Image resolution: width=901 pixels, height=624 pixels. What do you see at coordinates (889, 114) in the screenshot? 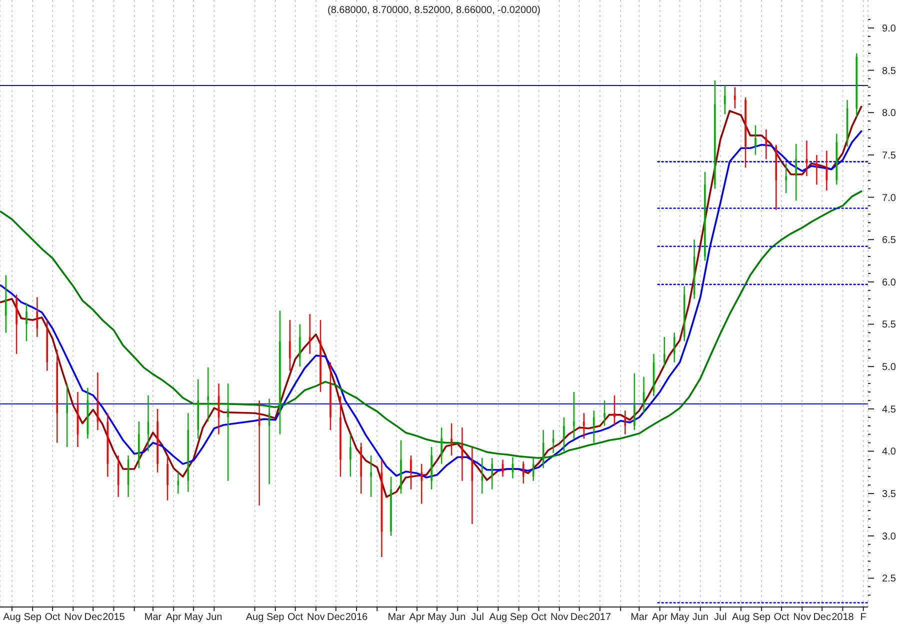
I see `y-tick-label: 8.0` at bounding box center [889, 114].